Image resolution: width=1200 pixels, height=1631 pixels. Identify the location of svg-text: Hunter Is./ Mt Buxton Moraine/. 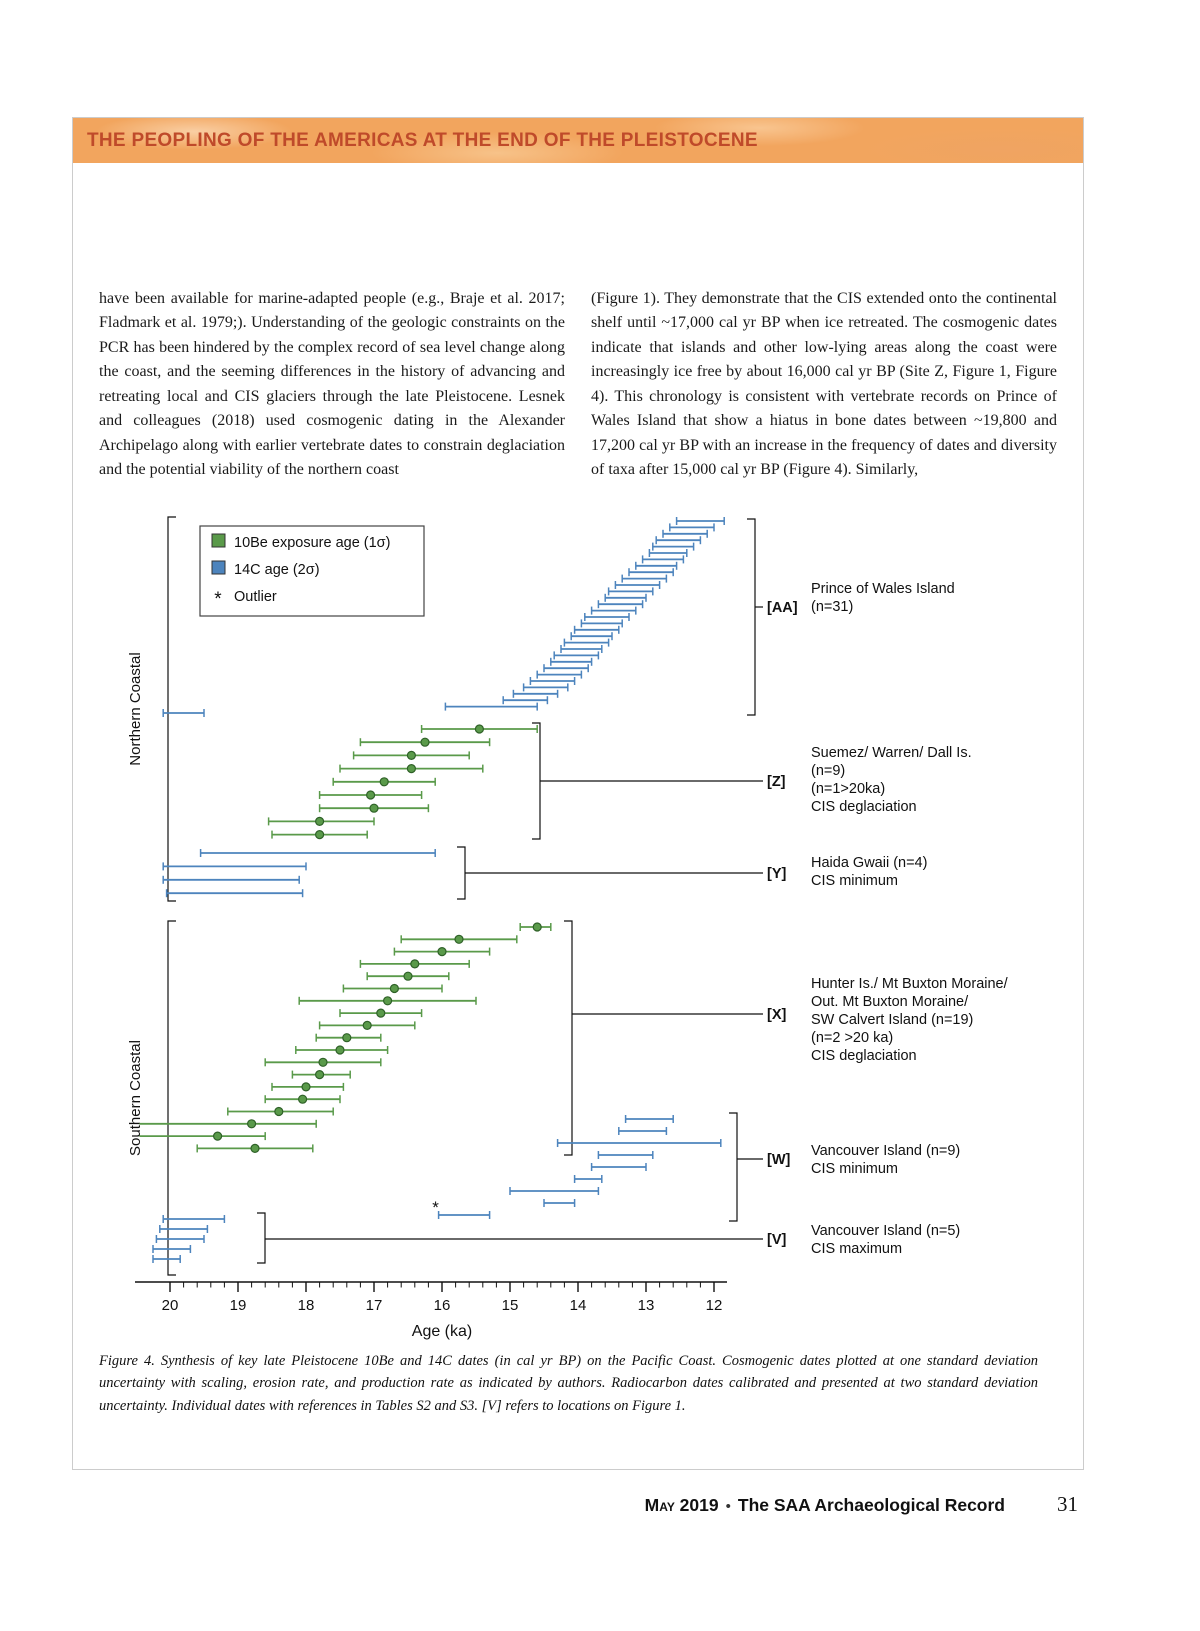
(910, 984).